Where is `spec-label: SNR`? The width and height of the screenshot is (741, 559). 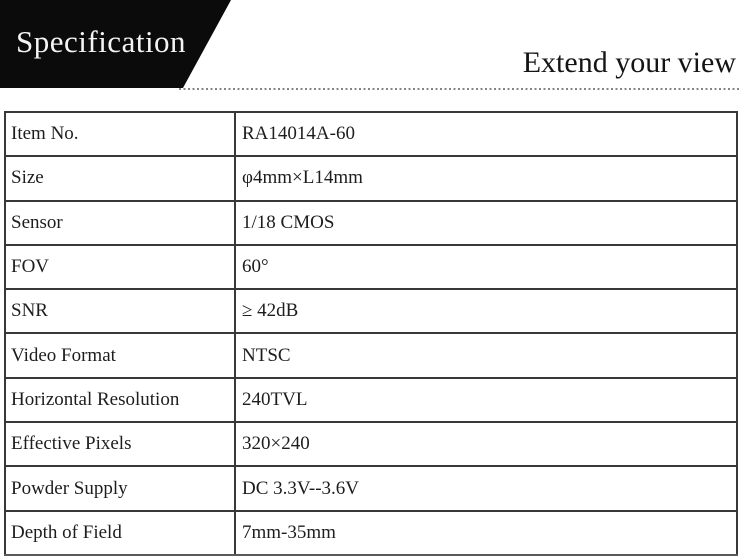 spec-label: SNR is located at coordinates (120, 311).